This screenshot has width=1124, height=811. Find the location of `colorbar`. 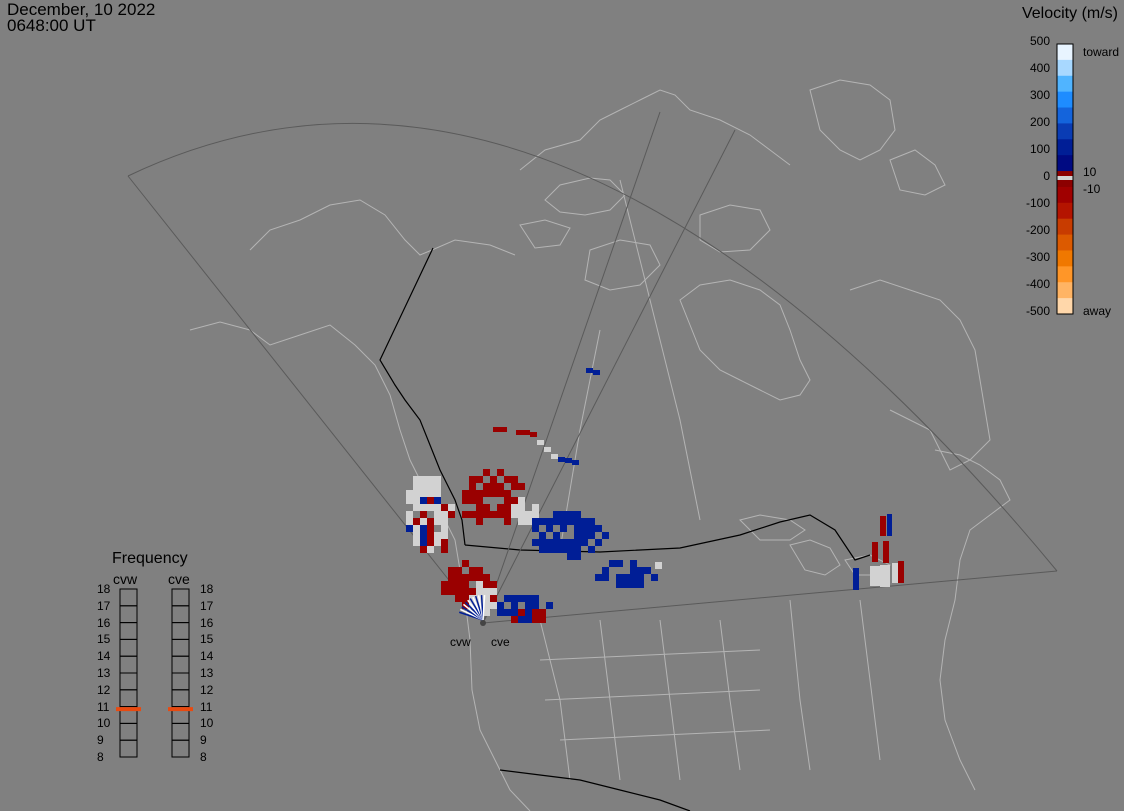

colorbar is located at coordinates (1065, 179).